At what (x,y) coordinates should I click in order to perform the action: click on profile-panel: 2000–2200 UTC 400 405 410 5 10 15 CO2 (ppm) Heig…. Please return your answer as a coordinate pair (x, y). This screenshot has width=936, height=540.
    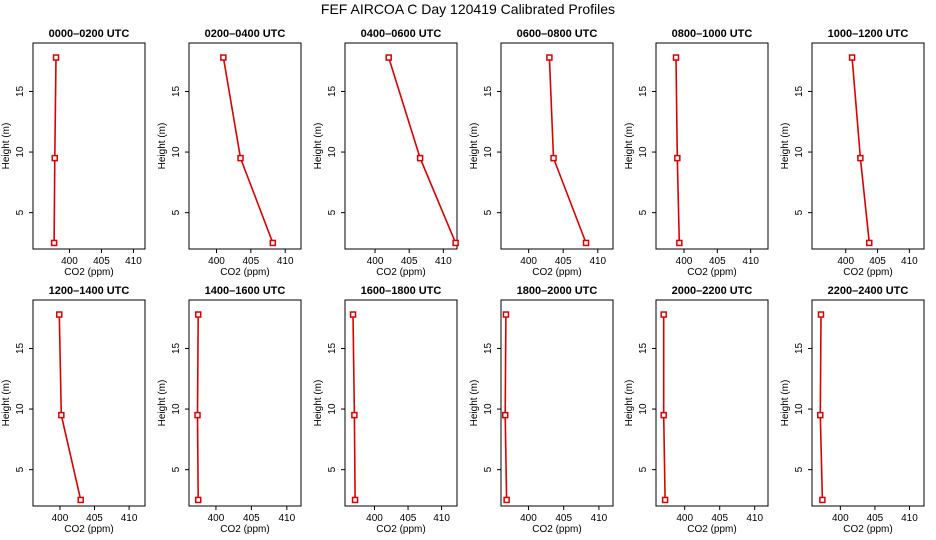
    Looking at the image, I should click on (696, 410).